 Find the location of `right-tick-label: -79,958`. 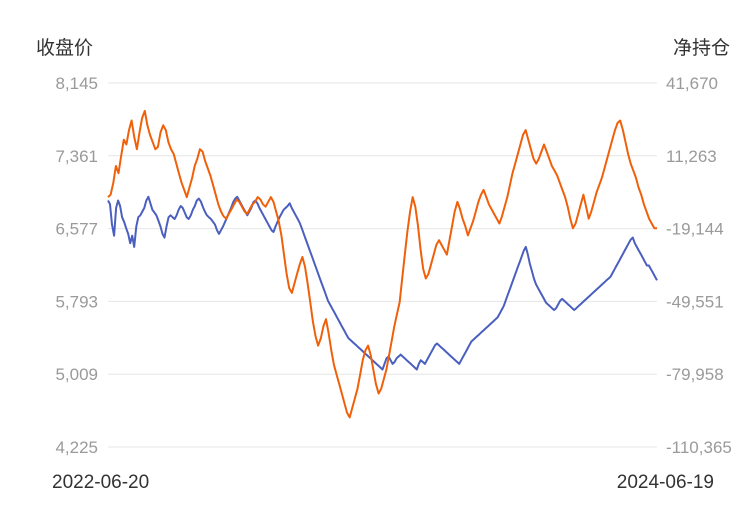

right-tick-label: -79,958 is located at coordinates (695, 374).